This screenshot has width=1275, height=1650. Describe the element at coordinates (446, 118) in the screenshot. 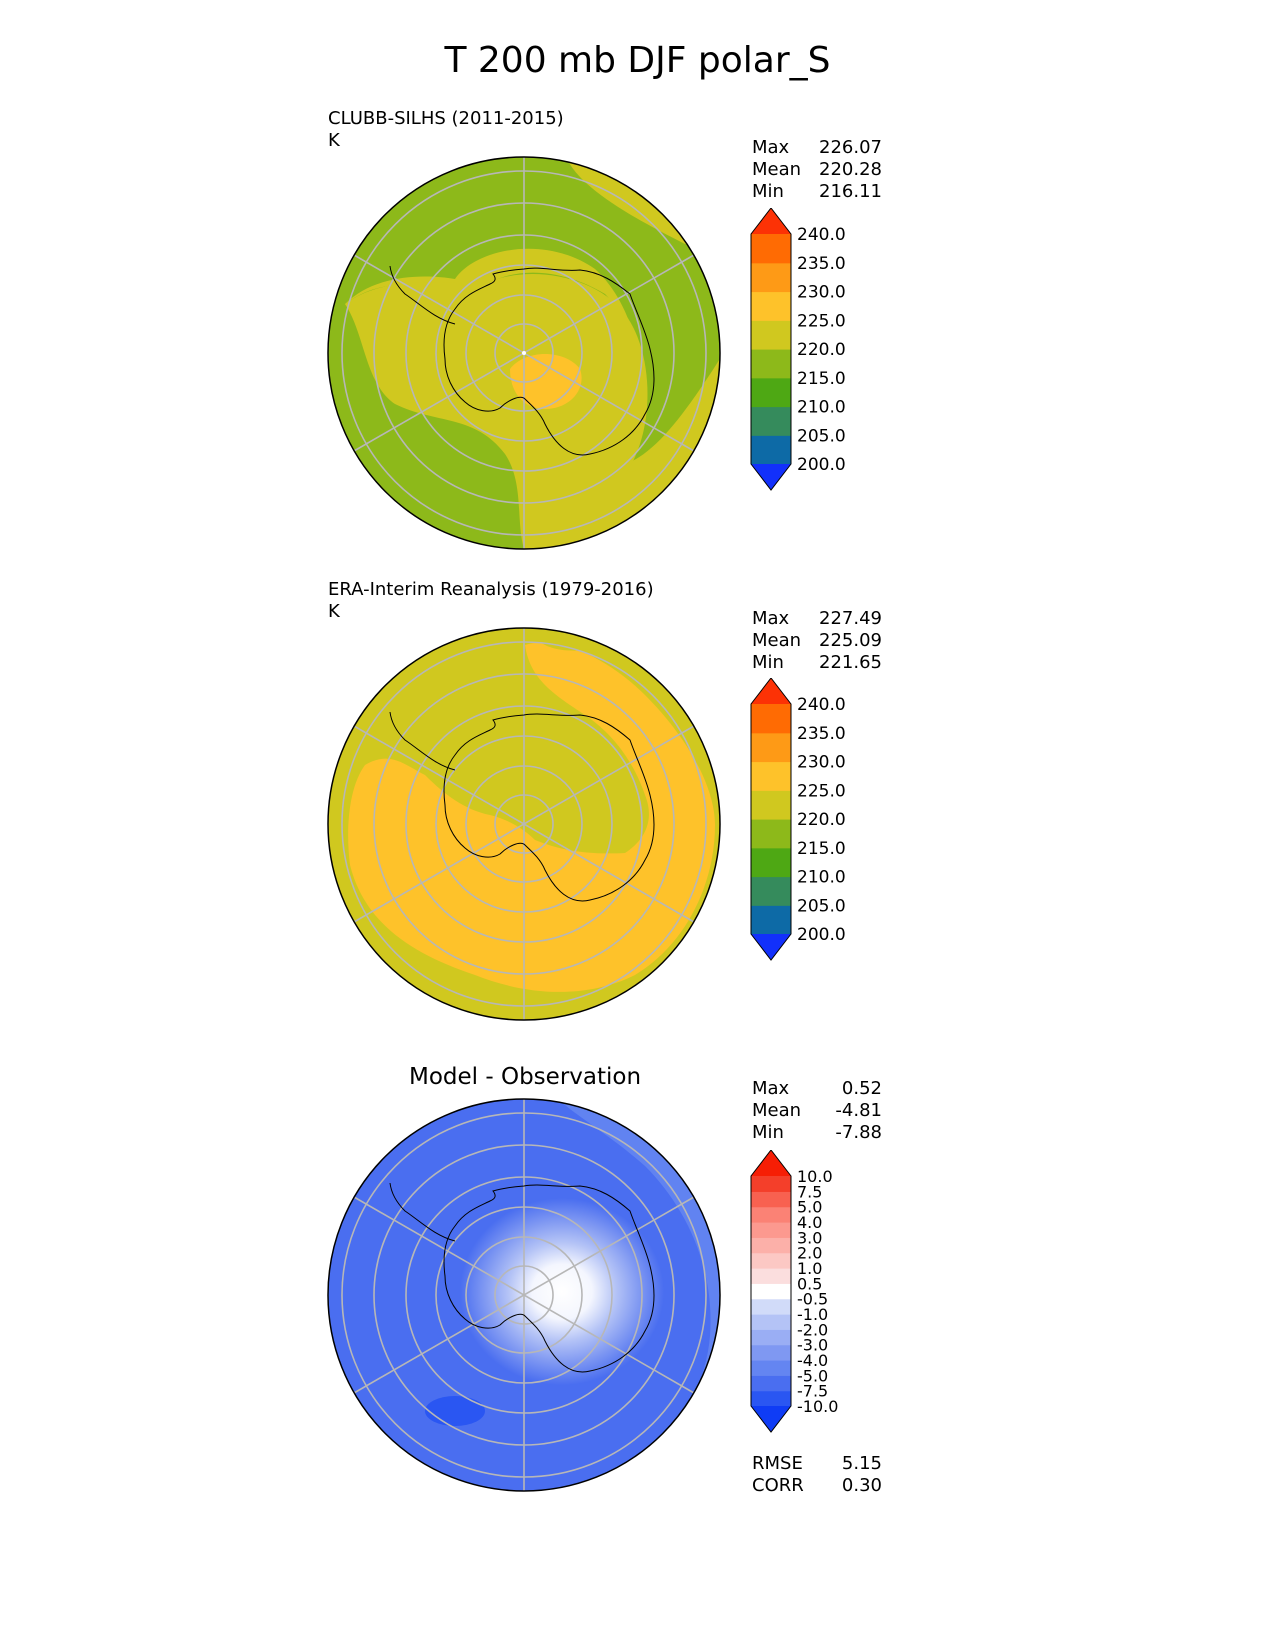

I see `panel-1-name: CLUBB-SILHS (2011-2015)` at that location.